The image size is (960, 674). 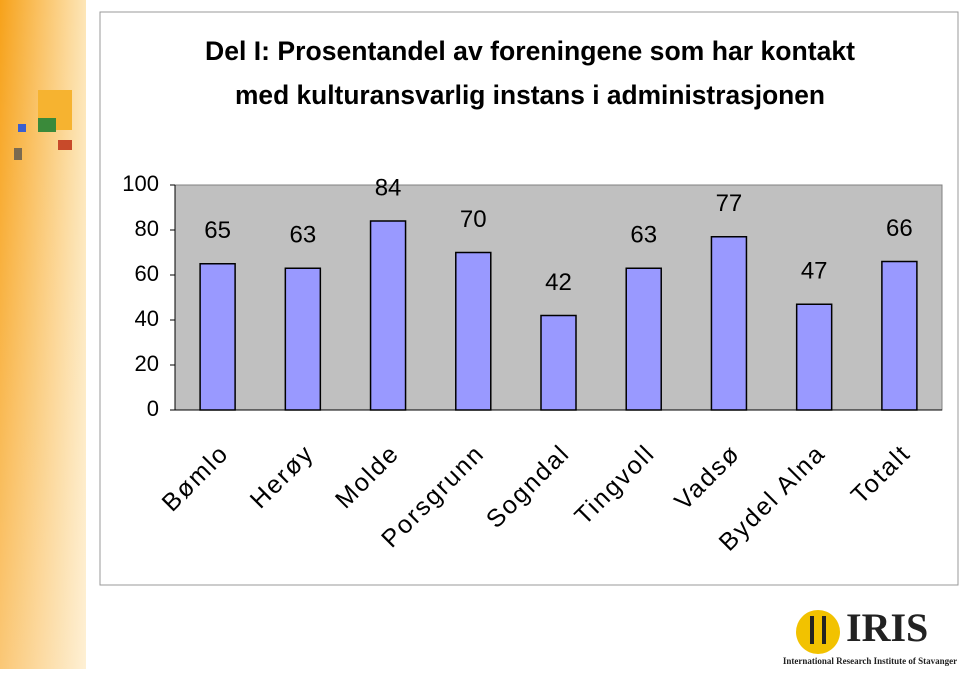 I want to click on logo-name: IRIS, so click(x=887, y=627).